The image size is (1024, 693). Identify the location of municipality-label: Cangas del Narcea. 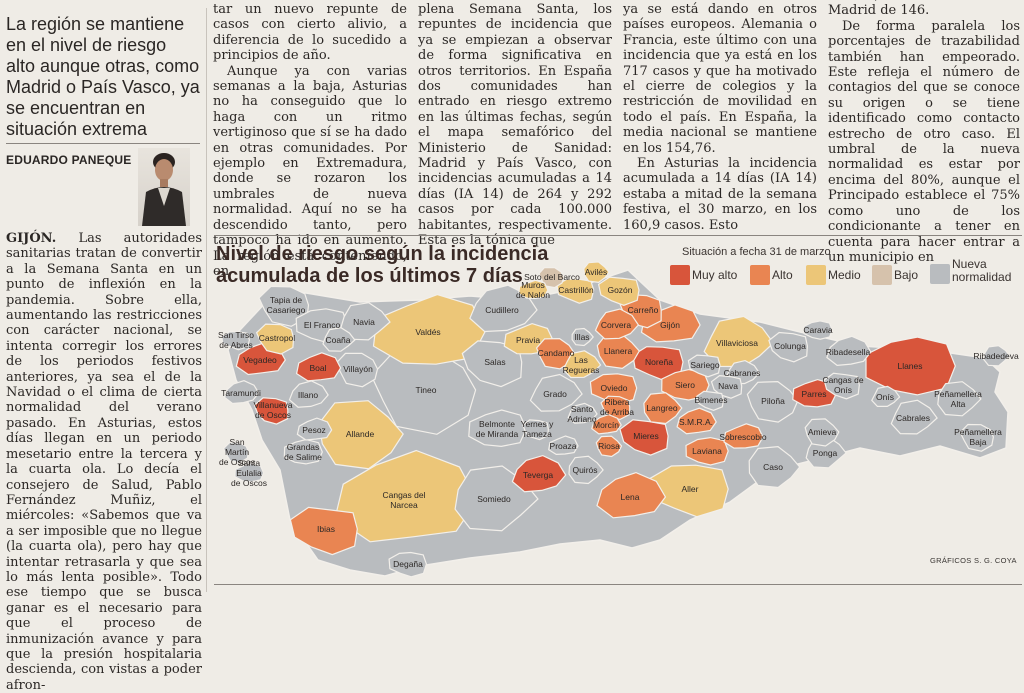
(403, 500).